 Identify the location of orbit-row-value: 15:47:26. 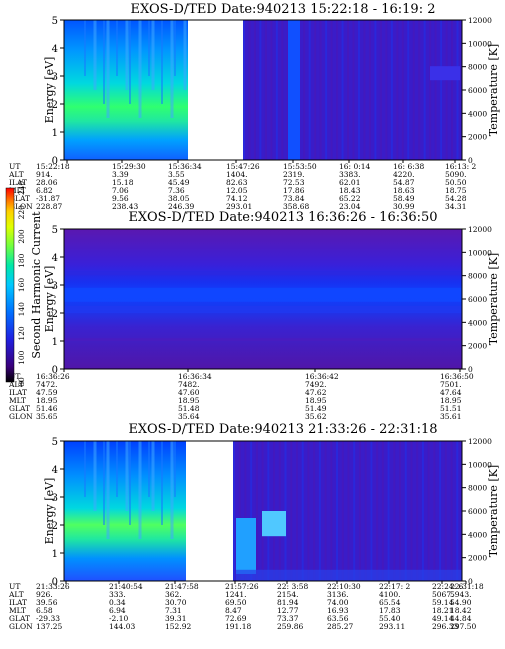
(243, 166).